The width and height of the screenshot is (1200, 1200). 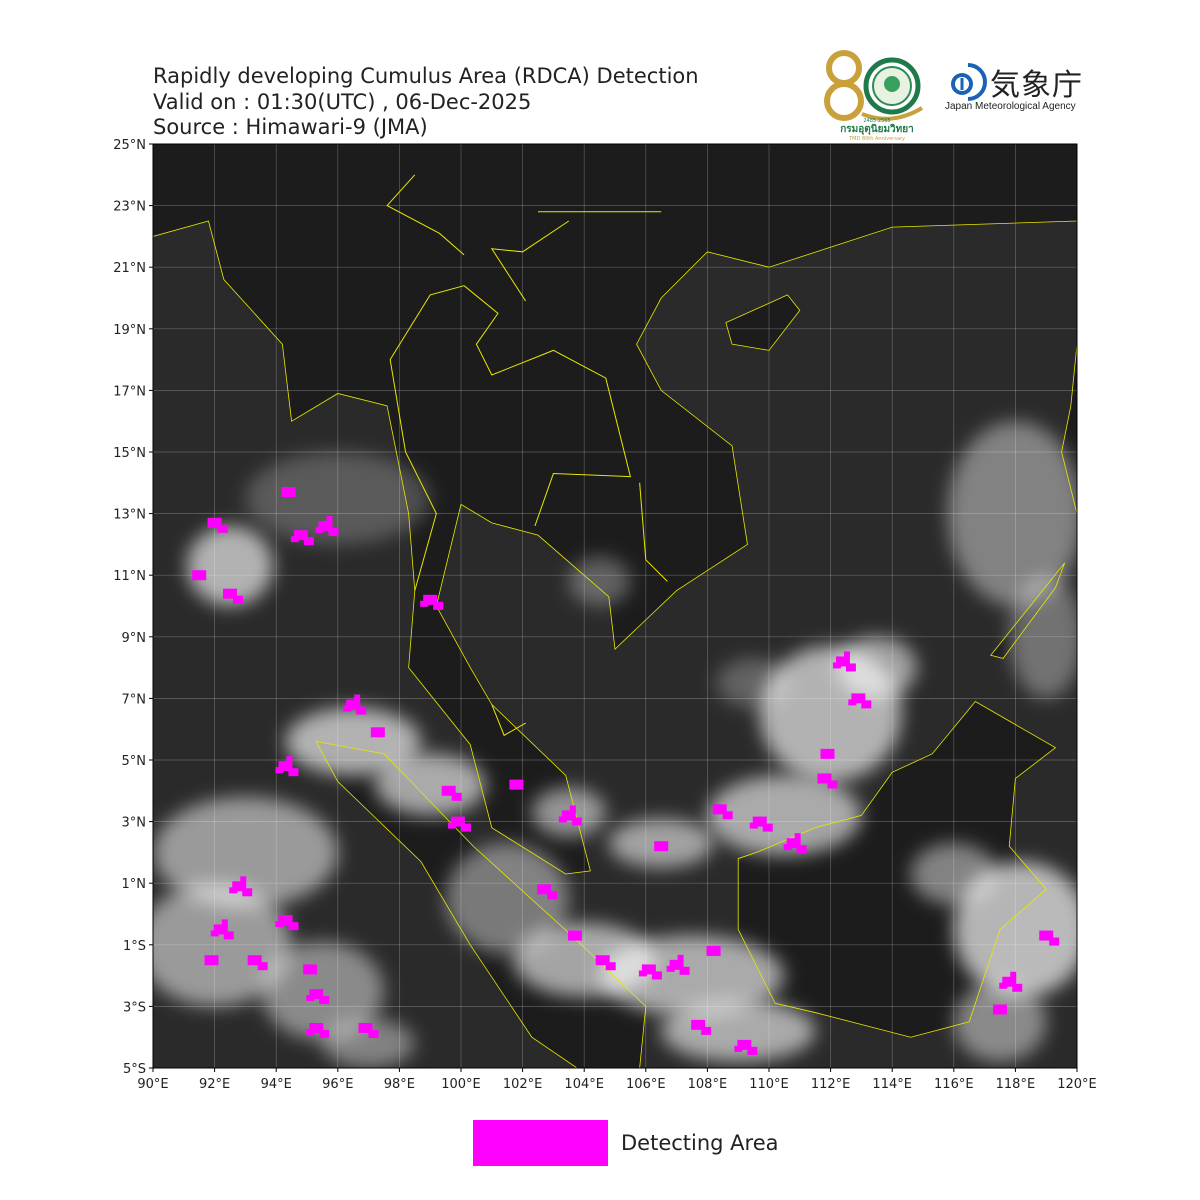 I want to click on y-tick-label: 13°N, so click(x=129, y=515).